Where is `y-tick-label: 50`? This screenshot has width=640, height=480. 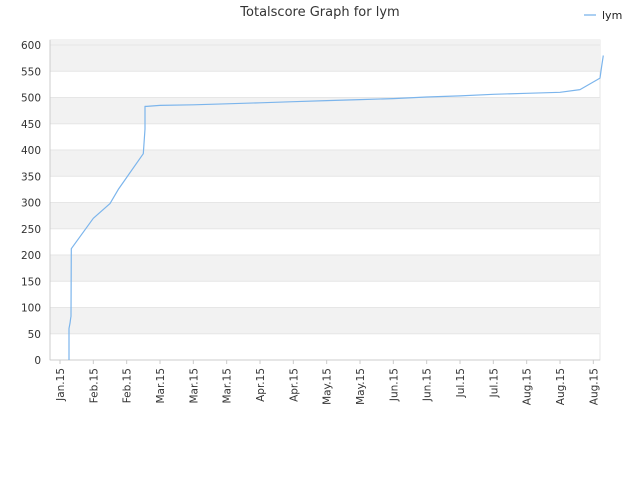 y-tick-label: 50 is located at coordinates (34, 335).